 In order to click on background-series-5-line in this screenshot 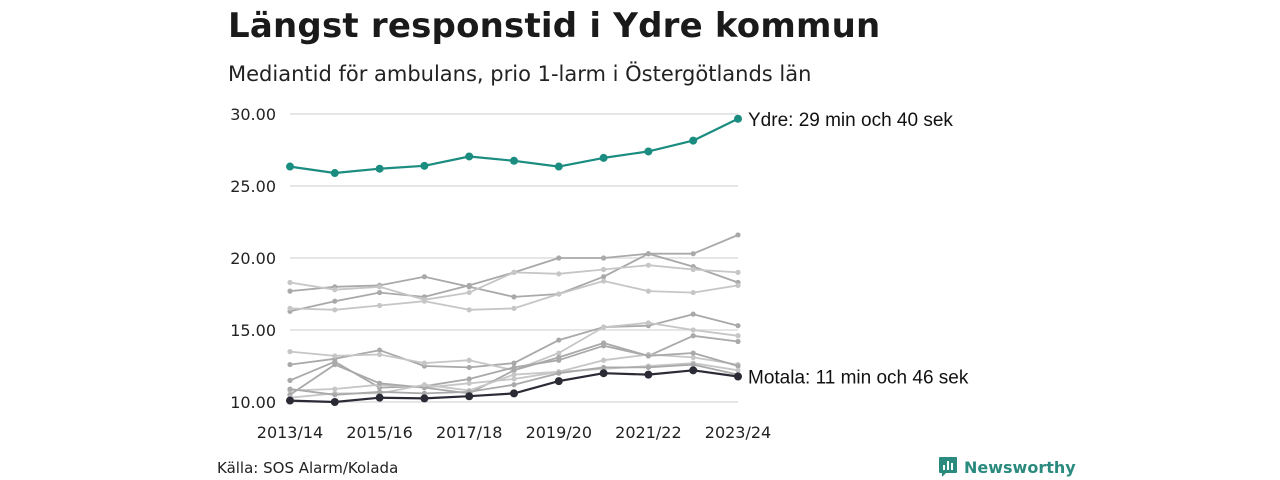, I will do `click(514, 341)`.